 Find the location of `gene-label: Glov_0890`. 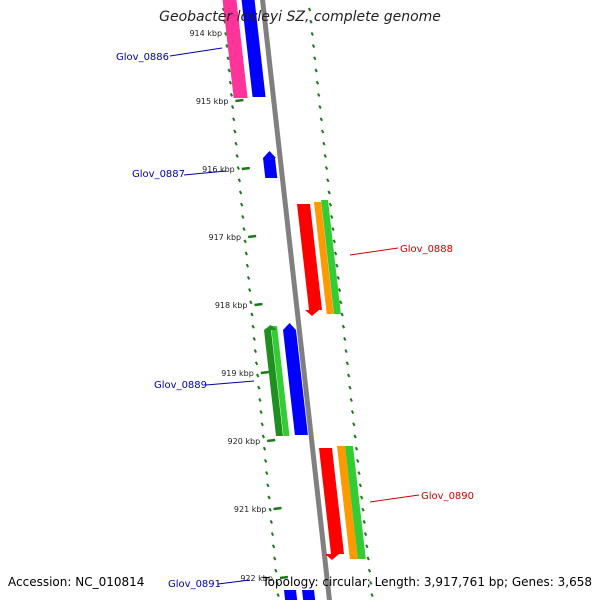

gene-label: Glov_0890 is located at coordinates (447, 496).